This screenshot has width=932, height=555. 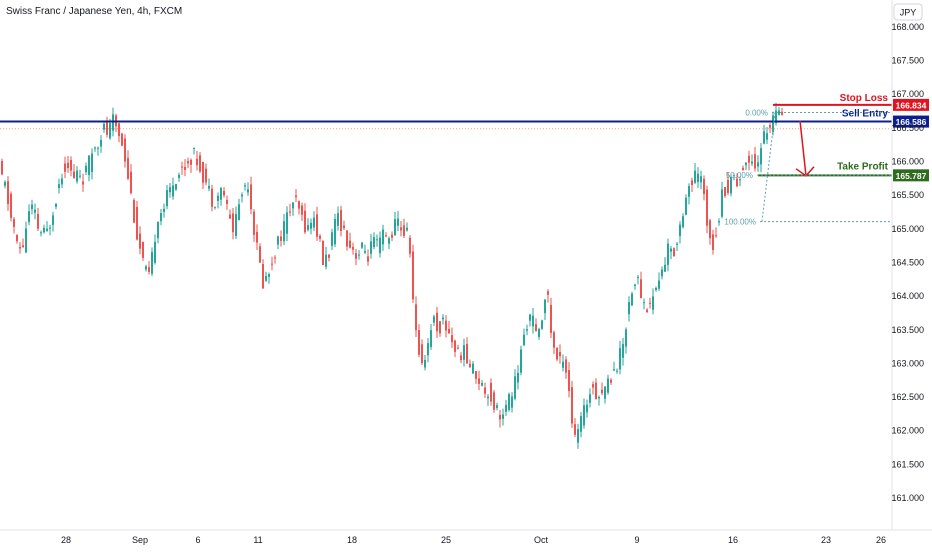 I want to click on take-profit-label: Take Profit, so click(x=863, y=166).